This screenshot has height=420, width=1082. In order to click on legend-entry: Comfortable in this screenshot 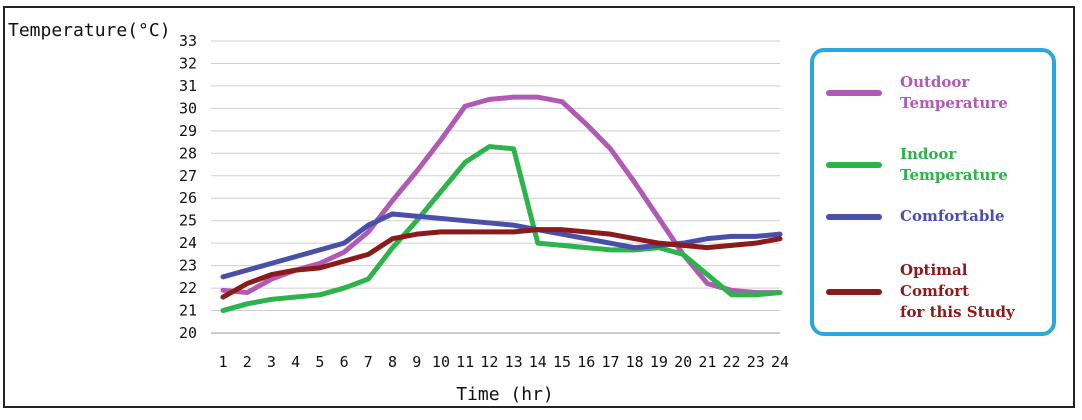, I will do `click(933, 216)`.